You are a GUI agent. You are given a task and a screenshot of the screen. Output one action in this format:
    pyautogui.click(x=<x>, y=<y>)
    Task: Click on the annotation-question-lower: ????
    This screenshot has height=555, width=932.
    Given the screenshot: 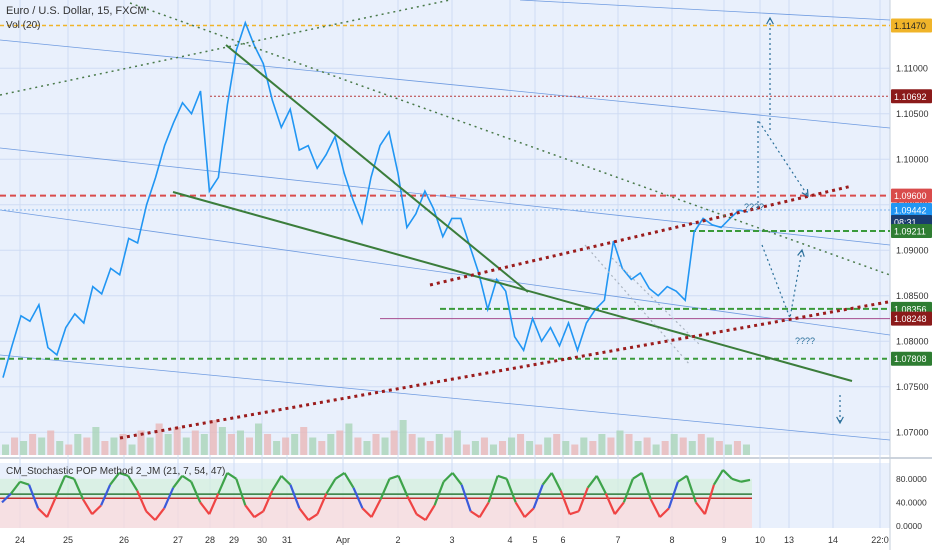 What is the action you would take?
    pyautogui.click(x=805, y=341)
    